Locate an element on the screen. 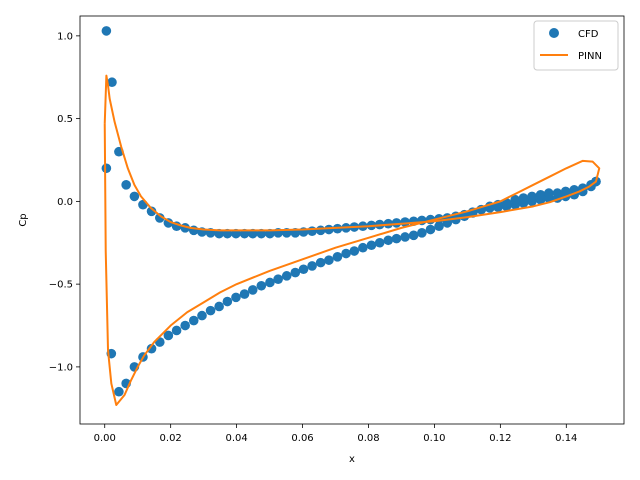 The height and width of the screenshot is (480, 640). y-axis-ticks: −1.0 −0.5 0.0 0.5 1.0 is located at coordinates (64, 202).